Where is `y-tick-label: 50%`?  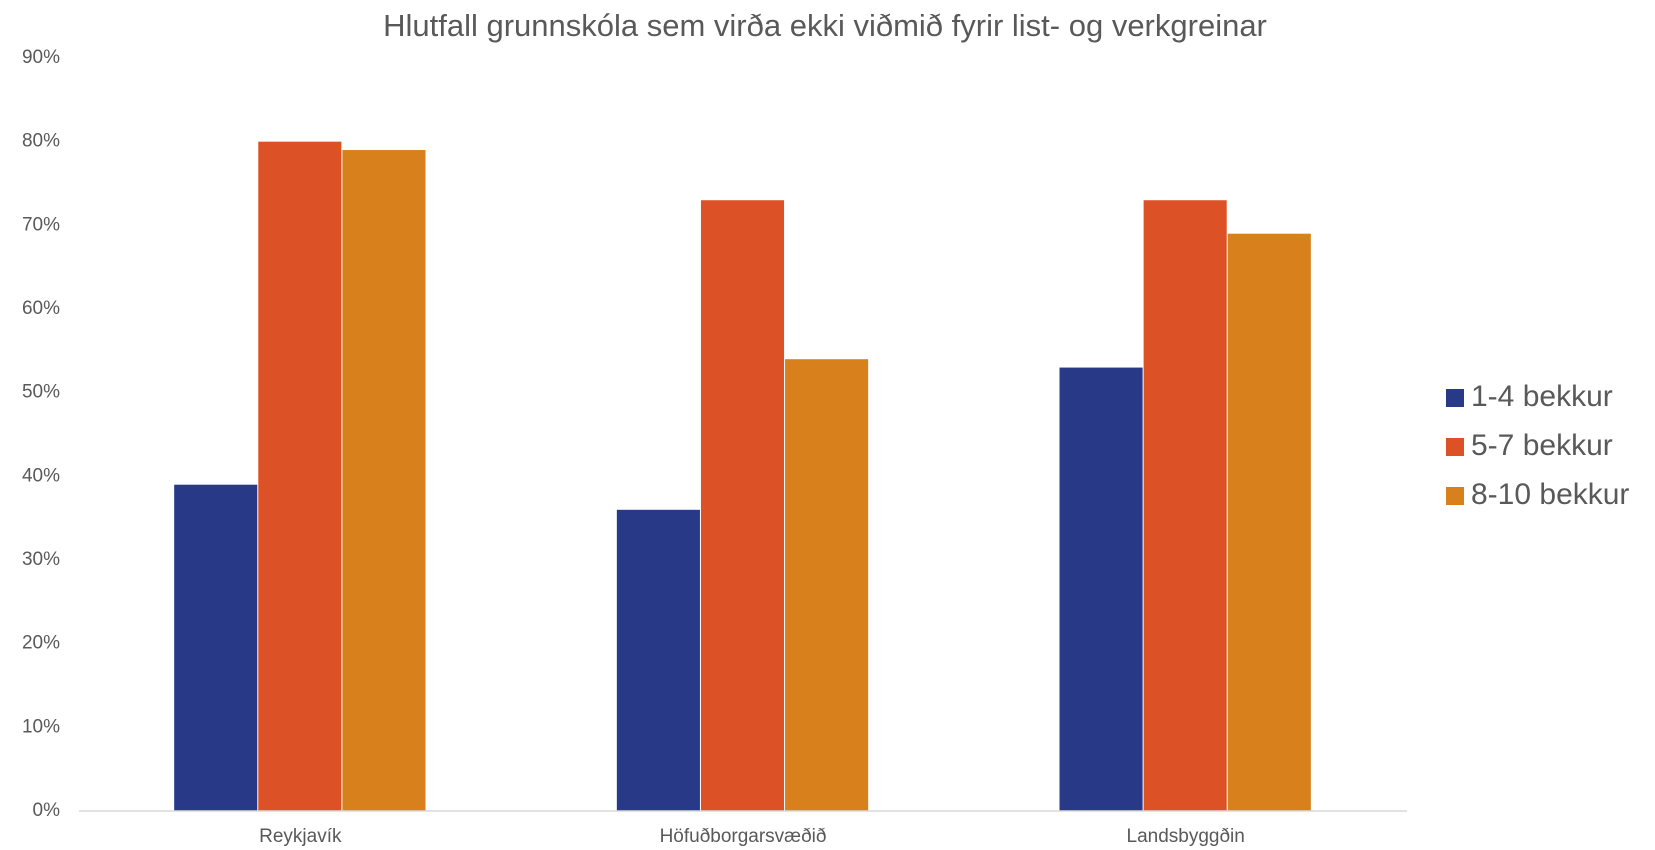
y-tick-label: 50% is located at coordinates (41, 392).